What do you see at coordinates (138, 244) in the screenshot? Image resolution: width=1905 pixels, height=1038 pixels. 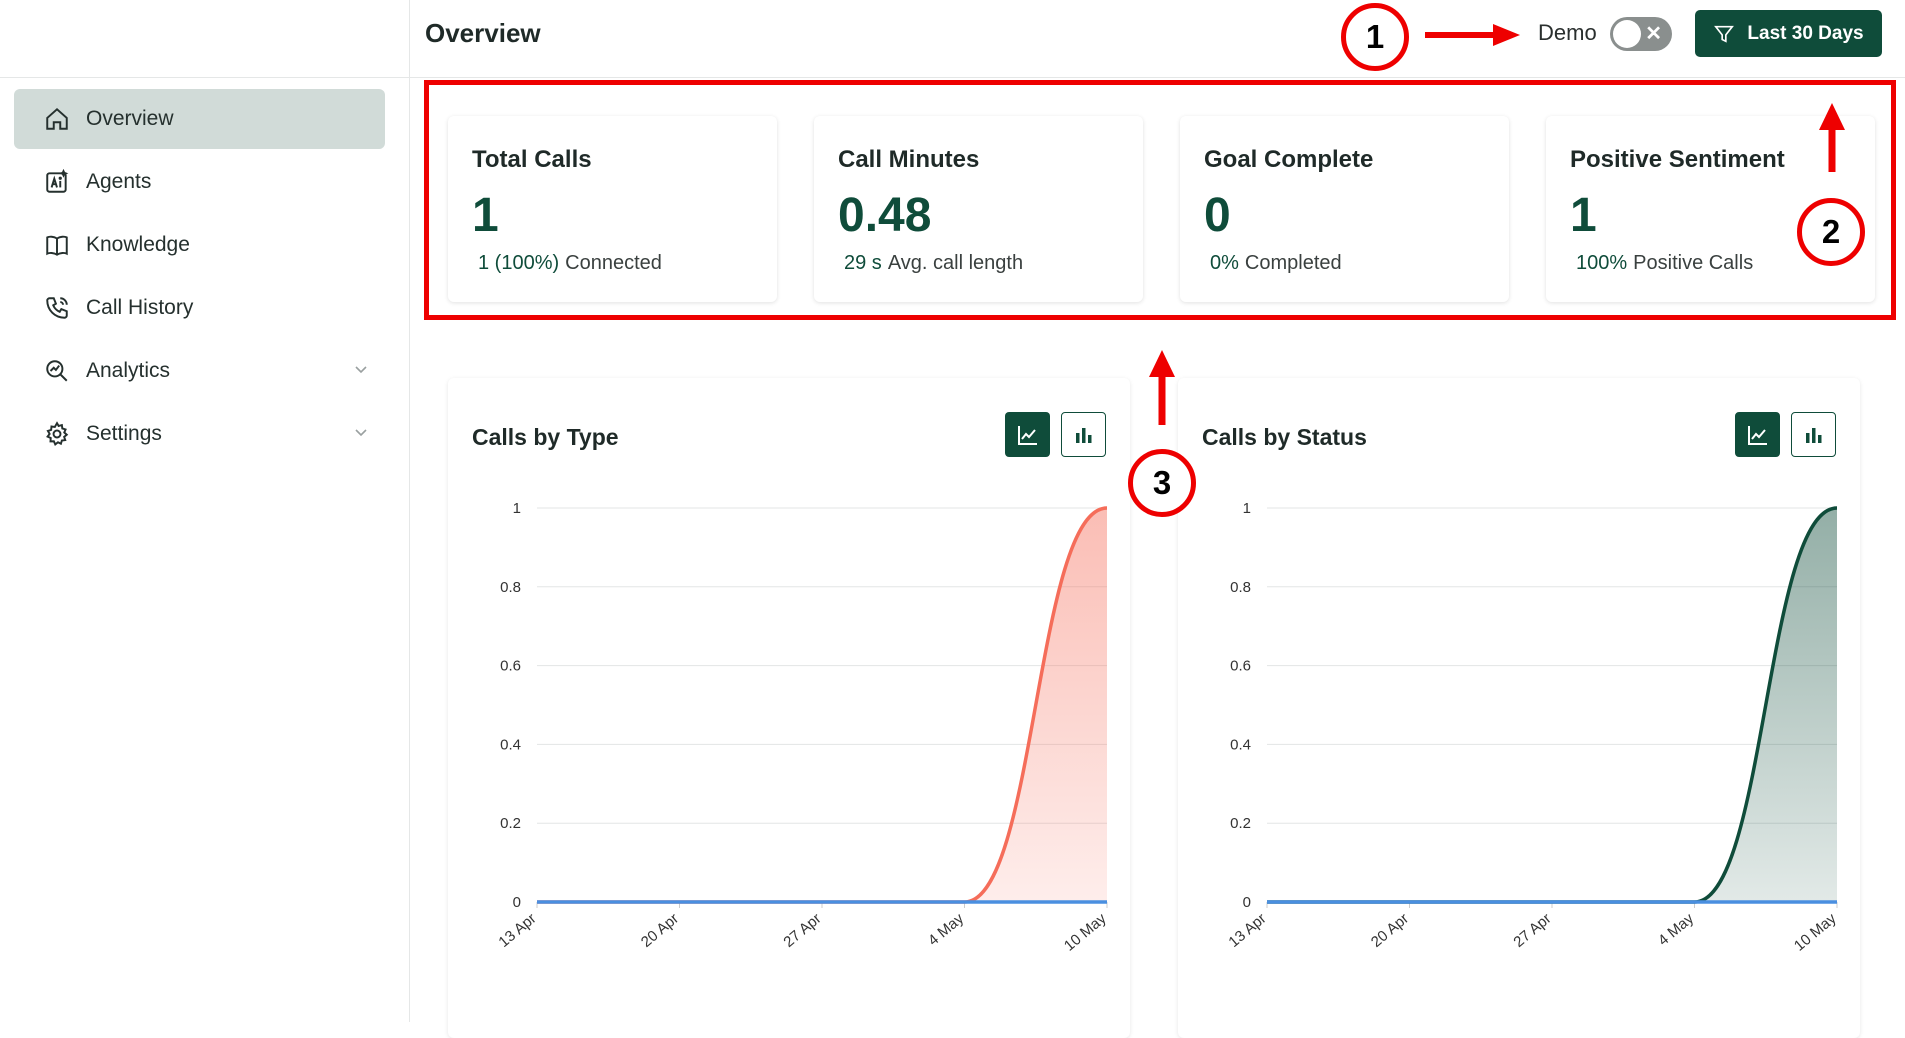 I see `sidebar-item-label: Knowledge` at bounding box center [138, 244].